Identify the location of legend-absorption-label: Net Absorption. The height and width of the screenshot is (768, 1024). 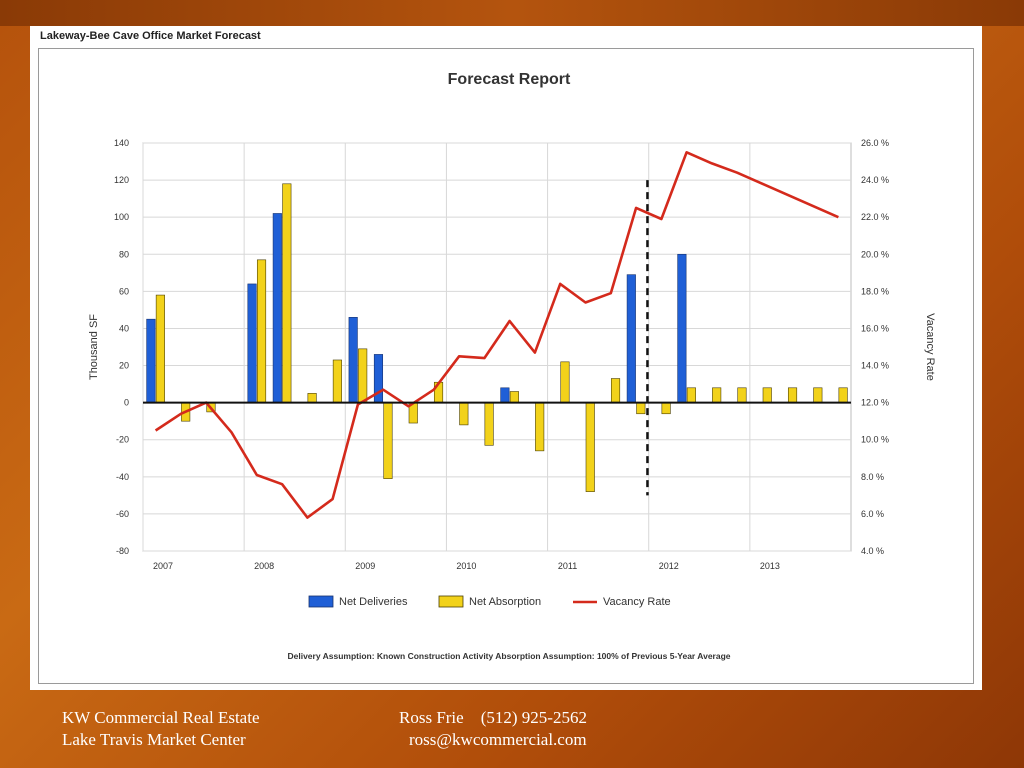
(505, 602).